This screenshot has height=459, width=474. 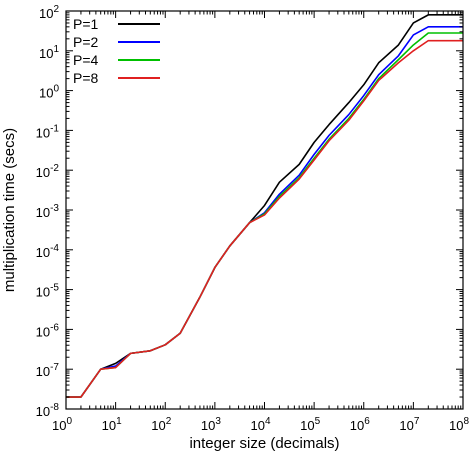 I want to click on x-tick-label: 10⁸, so click(x=459, y=424).